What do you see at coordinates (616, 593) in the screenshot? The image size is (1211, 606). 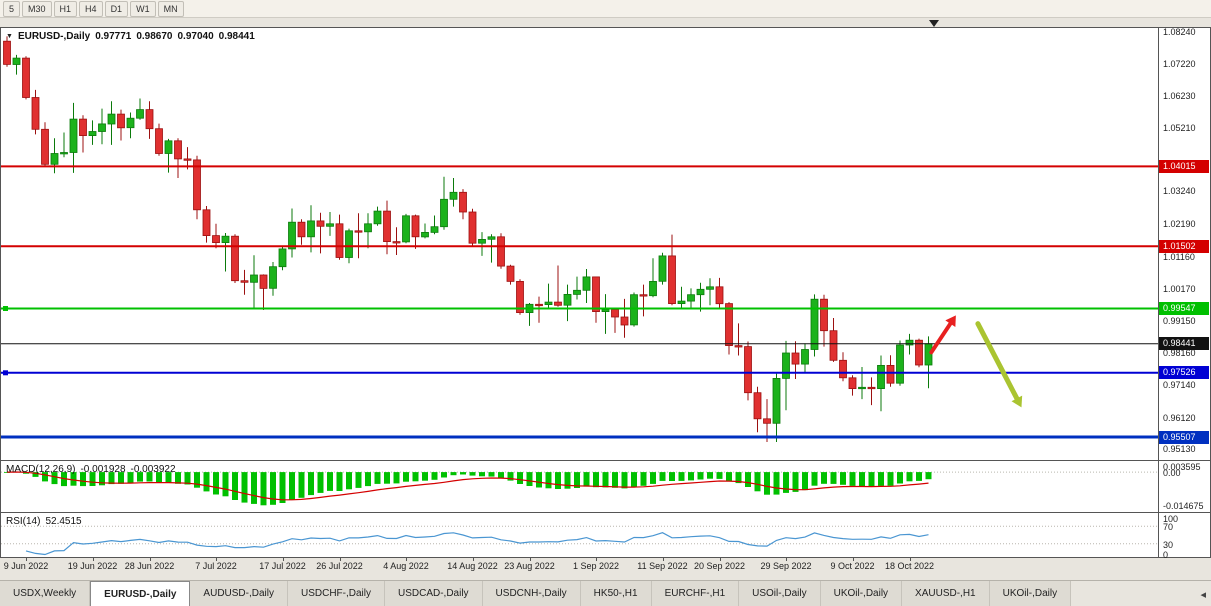 I see `chart-tab-hk50-h1: HK50-,H1` at bounding box center [616, 593].